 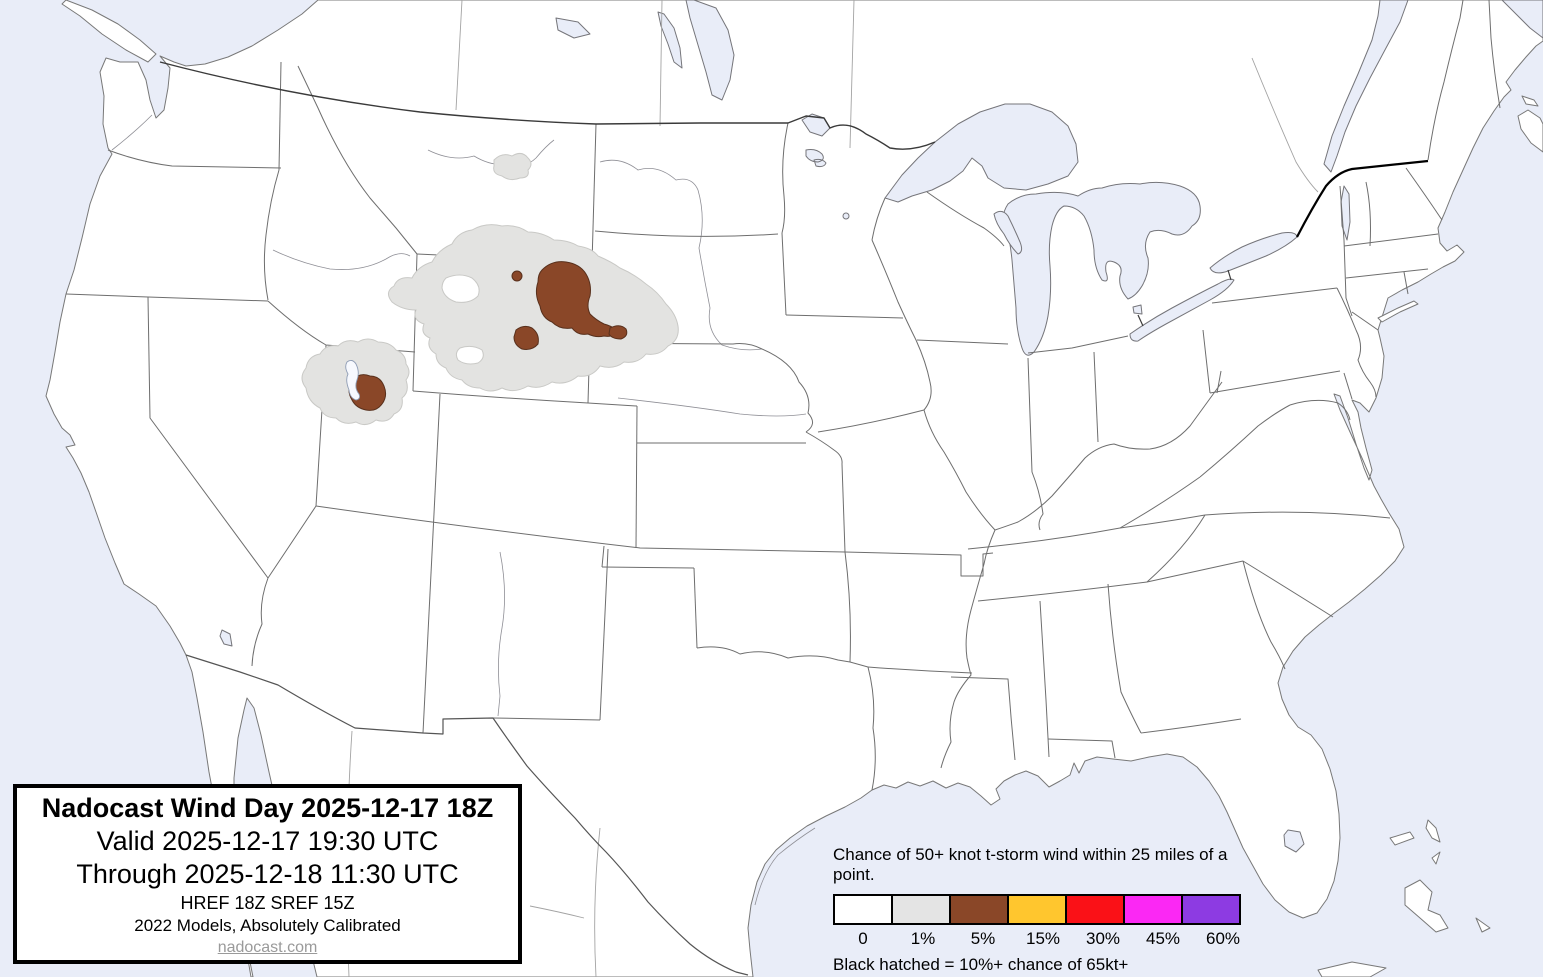 What do you see at coordinates (1043, 938) in the screenshot?
I see `legend-label-15: 15%` at bounding box center [1043, 938].